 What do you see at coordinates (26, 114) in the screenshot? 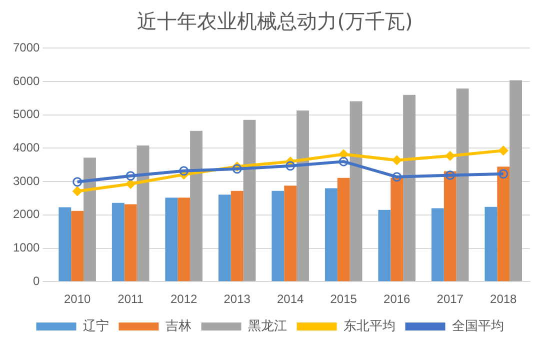
I see `y-tick-label: 5000` at bounding box center [26, 114].